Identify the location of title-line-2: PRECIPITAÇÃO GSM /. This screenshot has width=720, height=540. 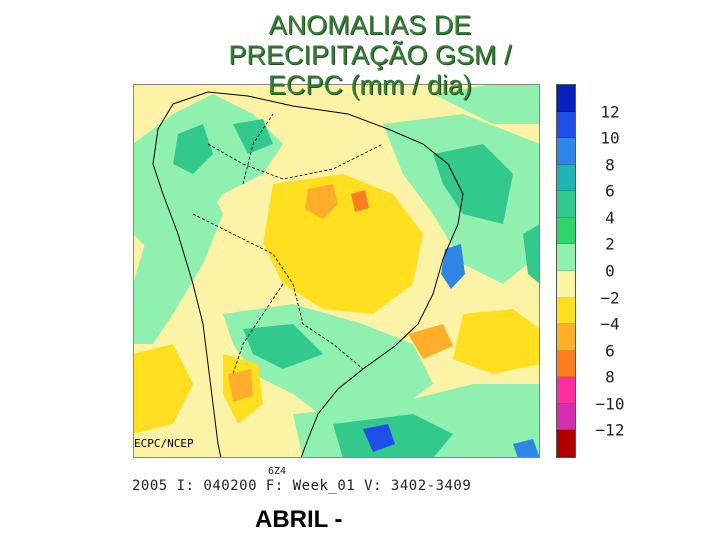
(370, 55).